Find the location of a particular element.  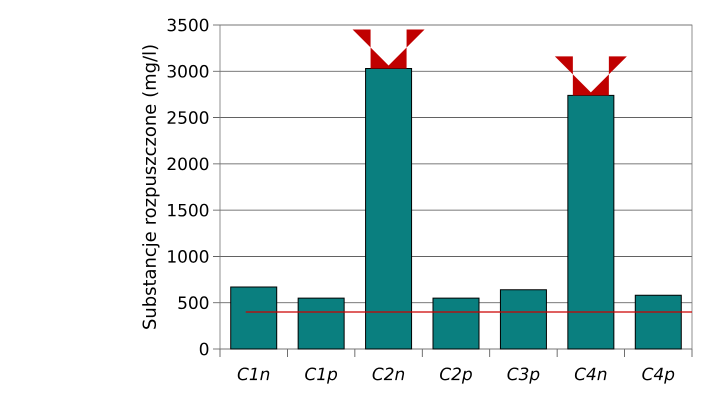

y-tick-label: 500 is located at coordinates (193, 303).